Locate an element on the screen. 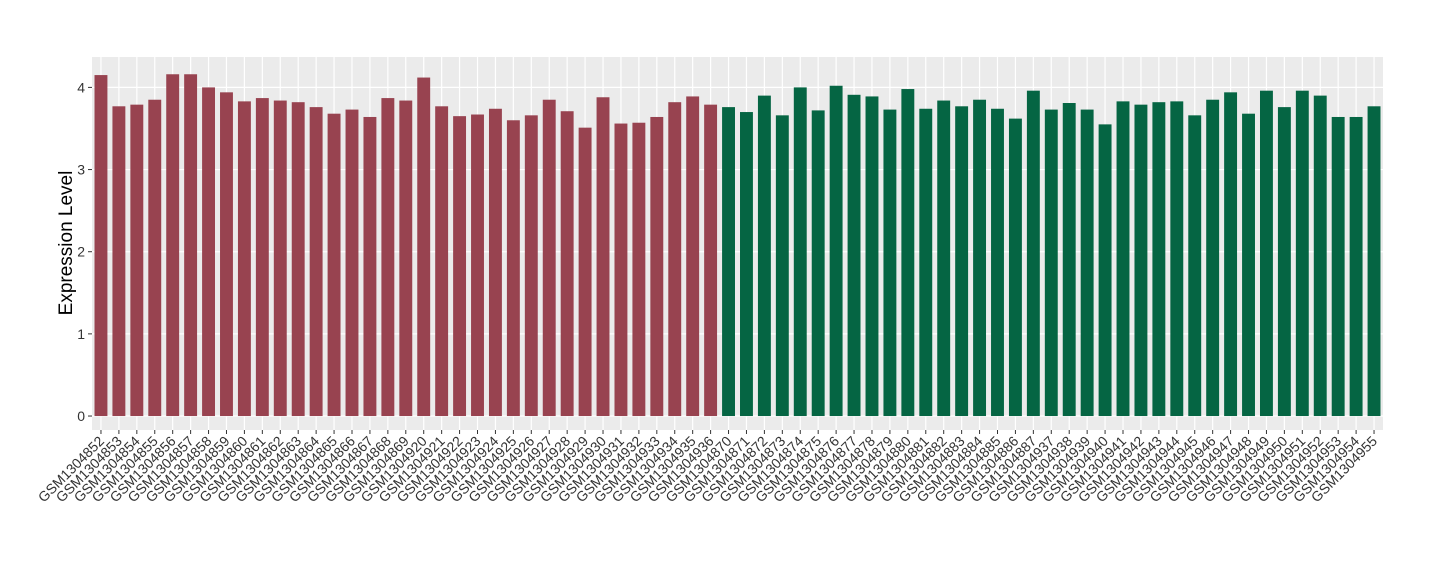 The height and width of the screenshot is (585, 1440). y-tick-label: 0 is located at coordinates (81, 416).